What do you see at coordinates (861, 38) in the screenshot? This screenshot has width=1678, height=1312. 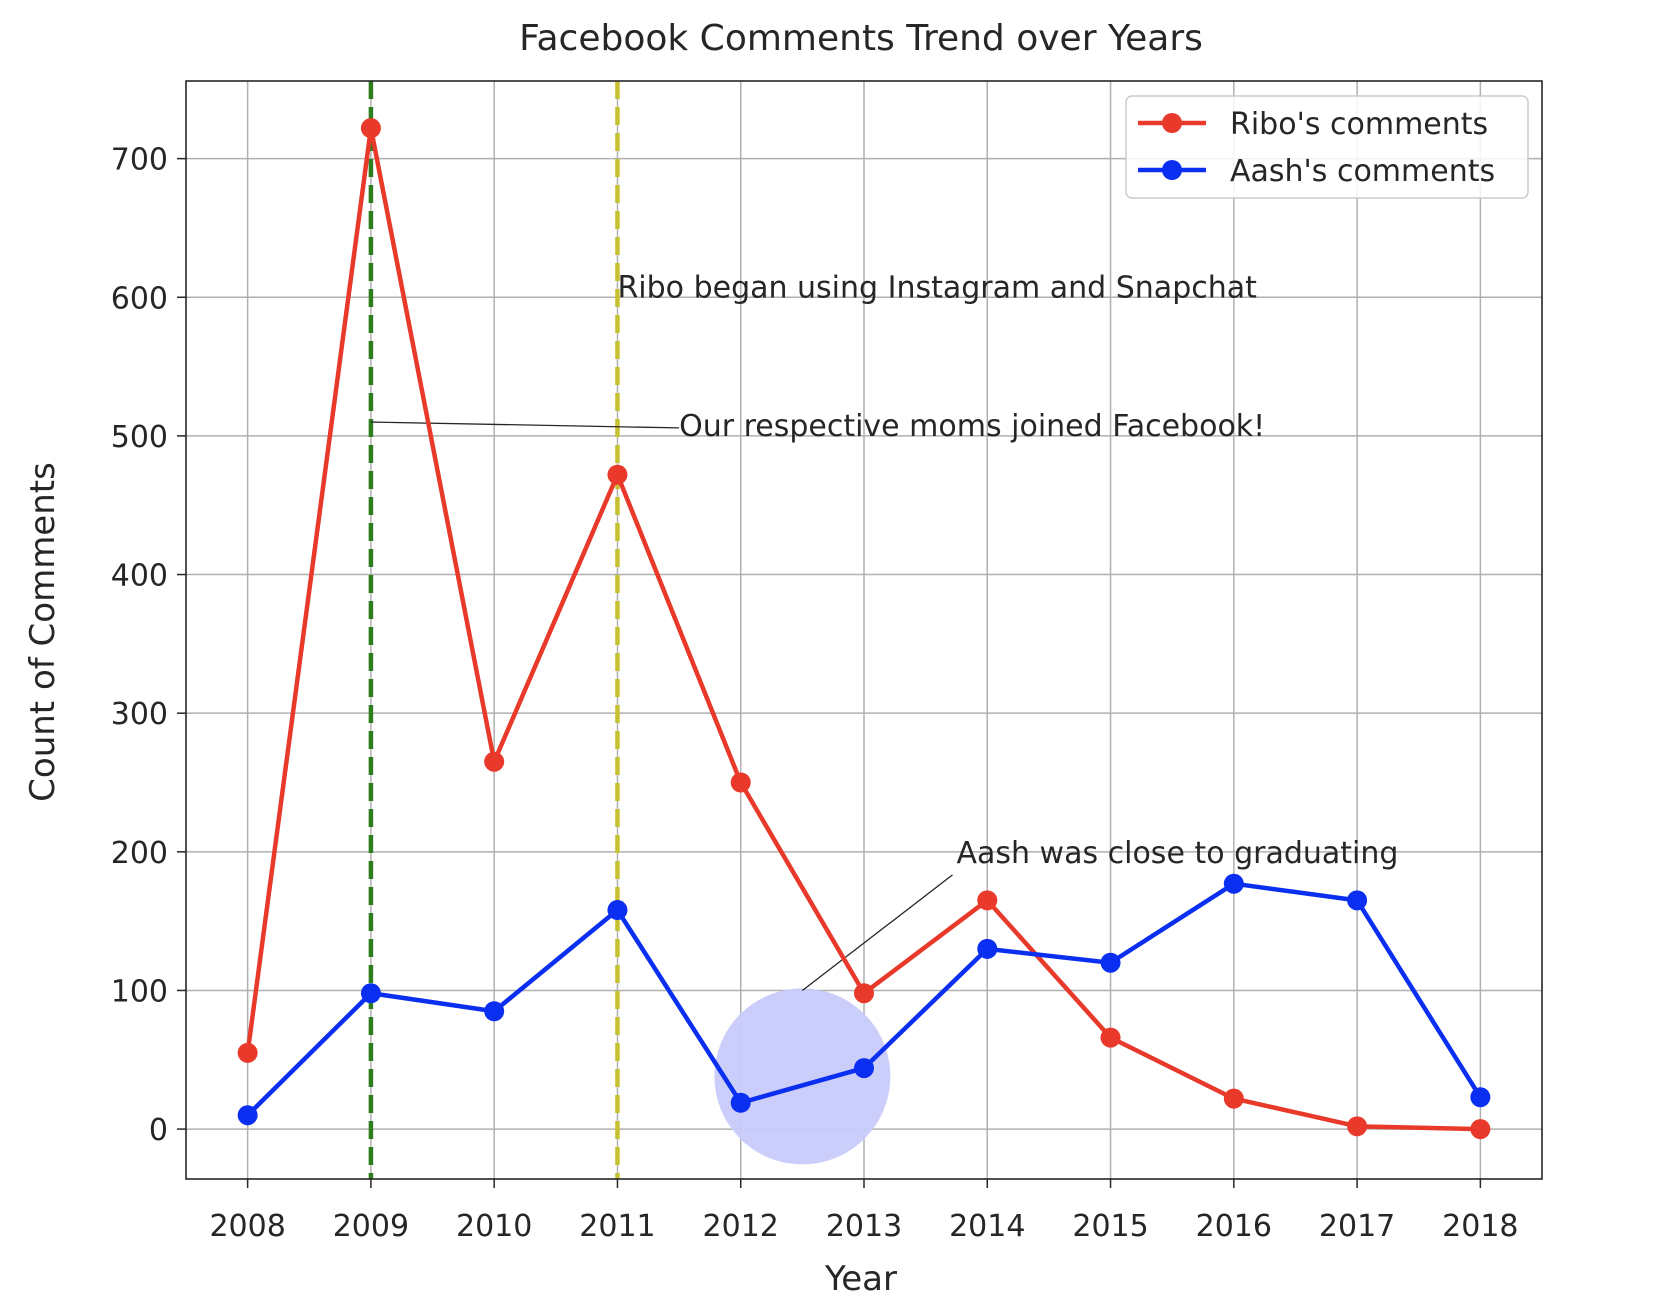 I see `chart-title: Facebook Comments Trend over Years` at bounding box center [861, 38].